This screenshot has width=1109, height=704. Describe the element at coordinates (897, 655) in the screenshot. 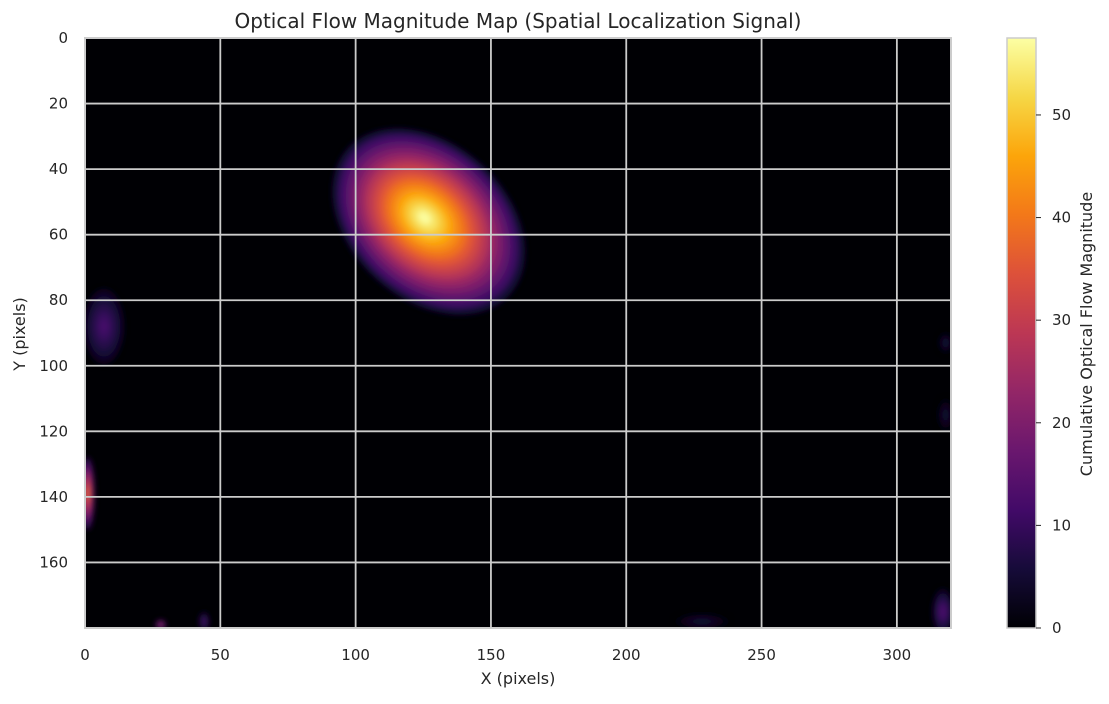

I see `x-tick-label: 300` at that location.